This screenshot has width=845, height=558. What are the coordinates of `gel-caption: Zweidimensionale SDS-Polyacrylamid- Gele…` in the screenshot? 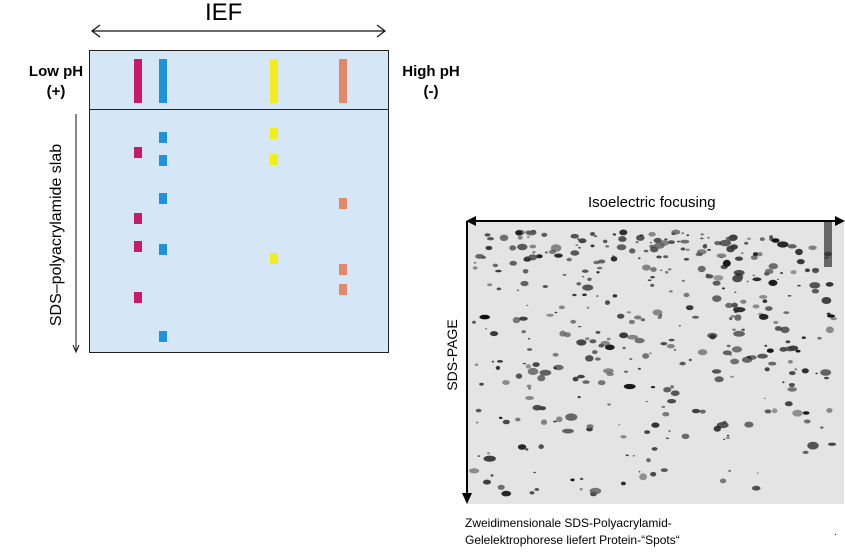 It's located at (572, 532).